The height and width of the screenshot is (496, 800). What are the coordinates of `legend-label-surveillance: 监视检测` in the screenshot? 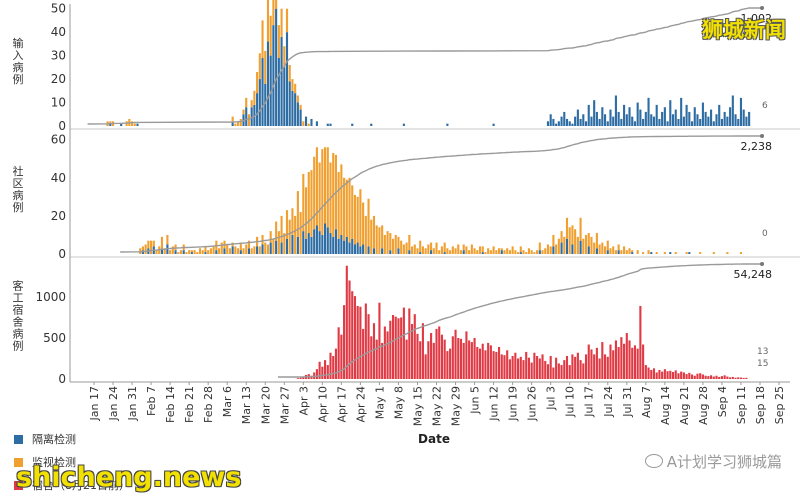 It's located at (54, 462).